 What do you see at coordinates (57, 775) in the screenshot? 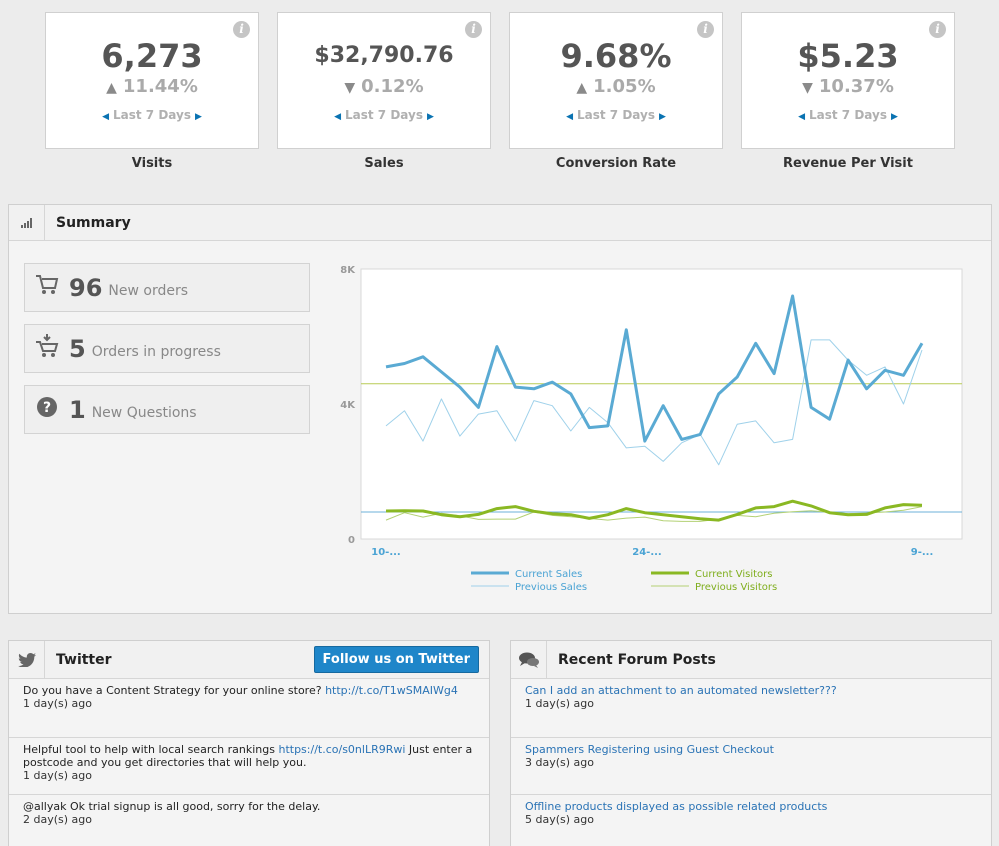
I see `tweet-time: 1 day(s) ago` at bounding box center [57, 775].